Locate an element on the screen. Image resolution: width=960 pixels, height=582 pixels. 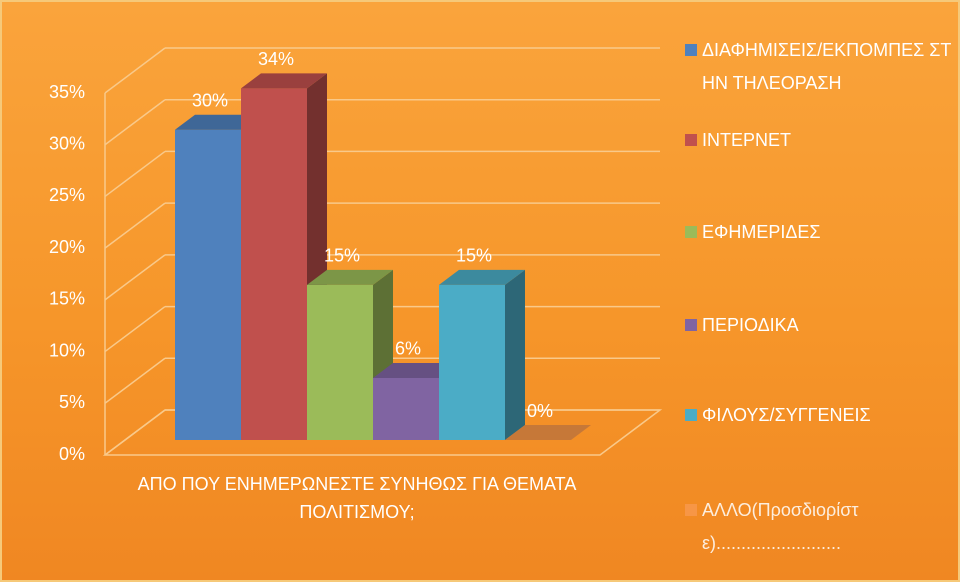
value-label: 30% is located at coordinates (210, 100).